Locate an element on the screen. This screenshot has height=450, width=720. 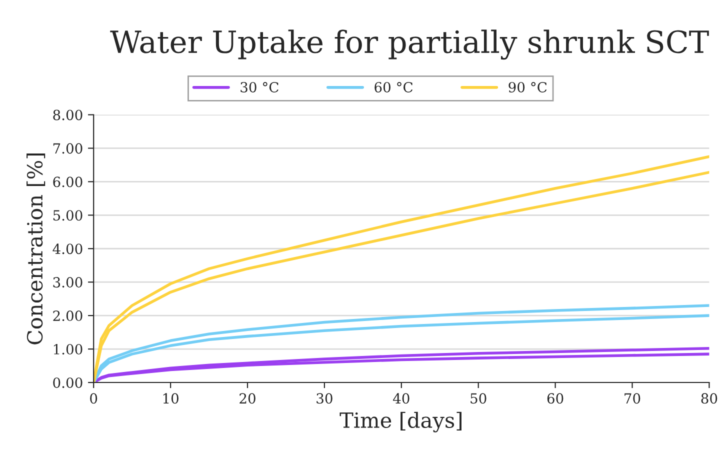
y-tick-label: 7.00 is located at coordinates (67, 148).